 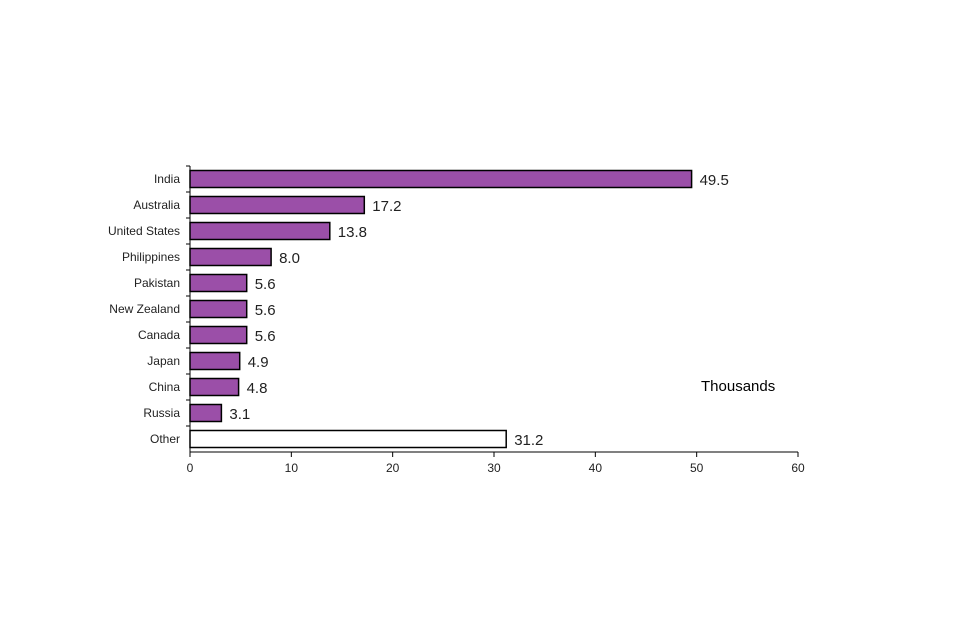 What do you see at coordinates (163, 361) in the screenshot?
I see `category-label-japan: Japan` at bounding box center [163, 361].